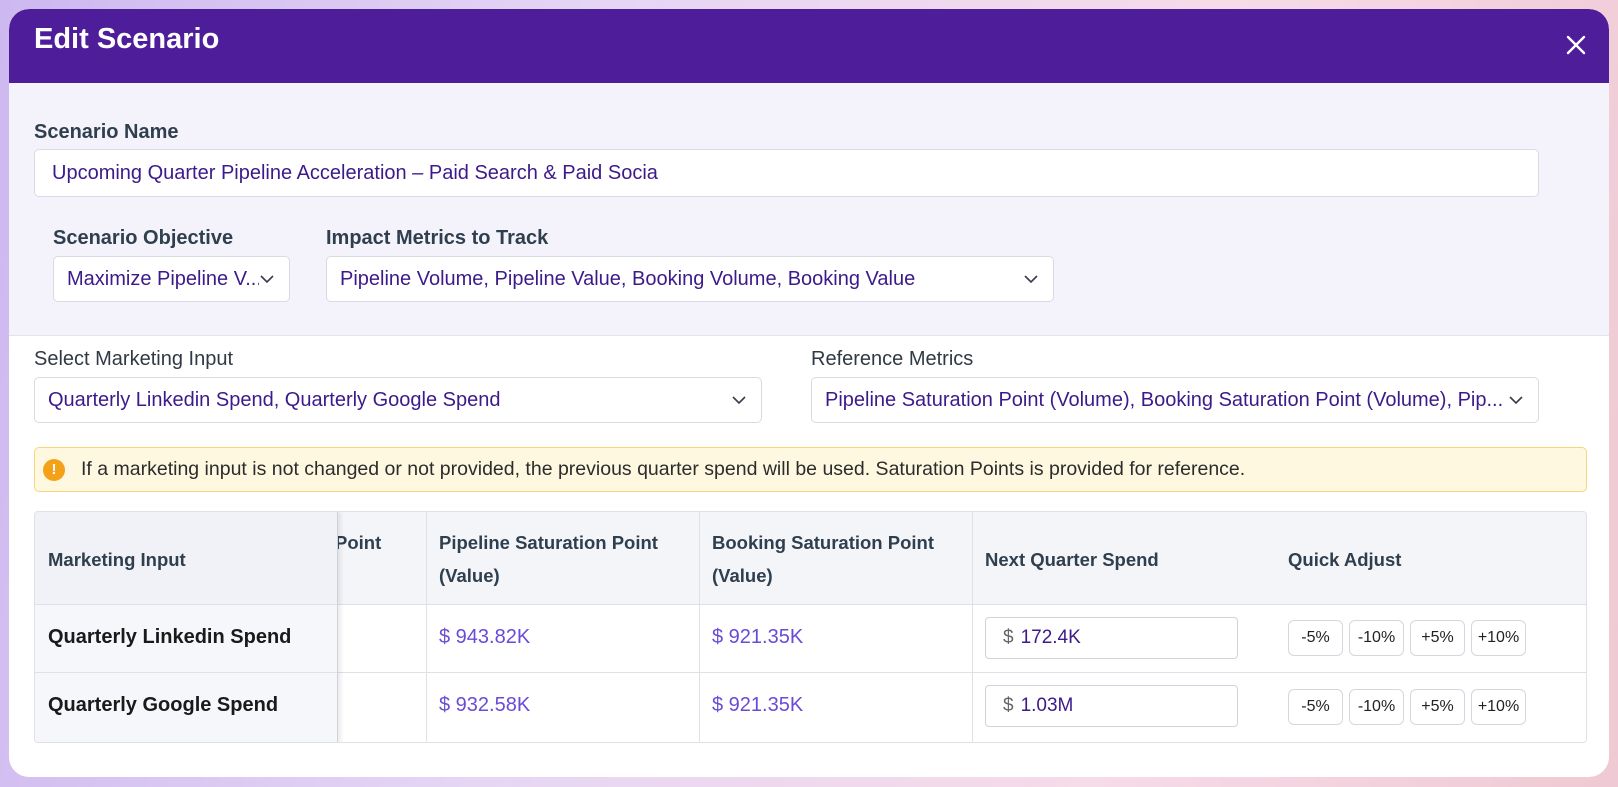  What do you see at coordinates (127, 39) in the screenshot?
I see `modal-title: Edit Scenario` at bounding box center [127, 39].